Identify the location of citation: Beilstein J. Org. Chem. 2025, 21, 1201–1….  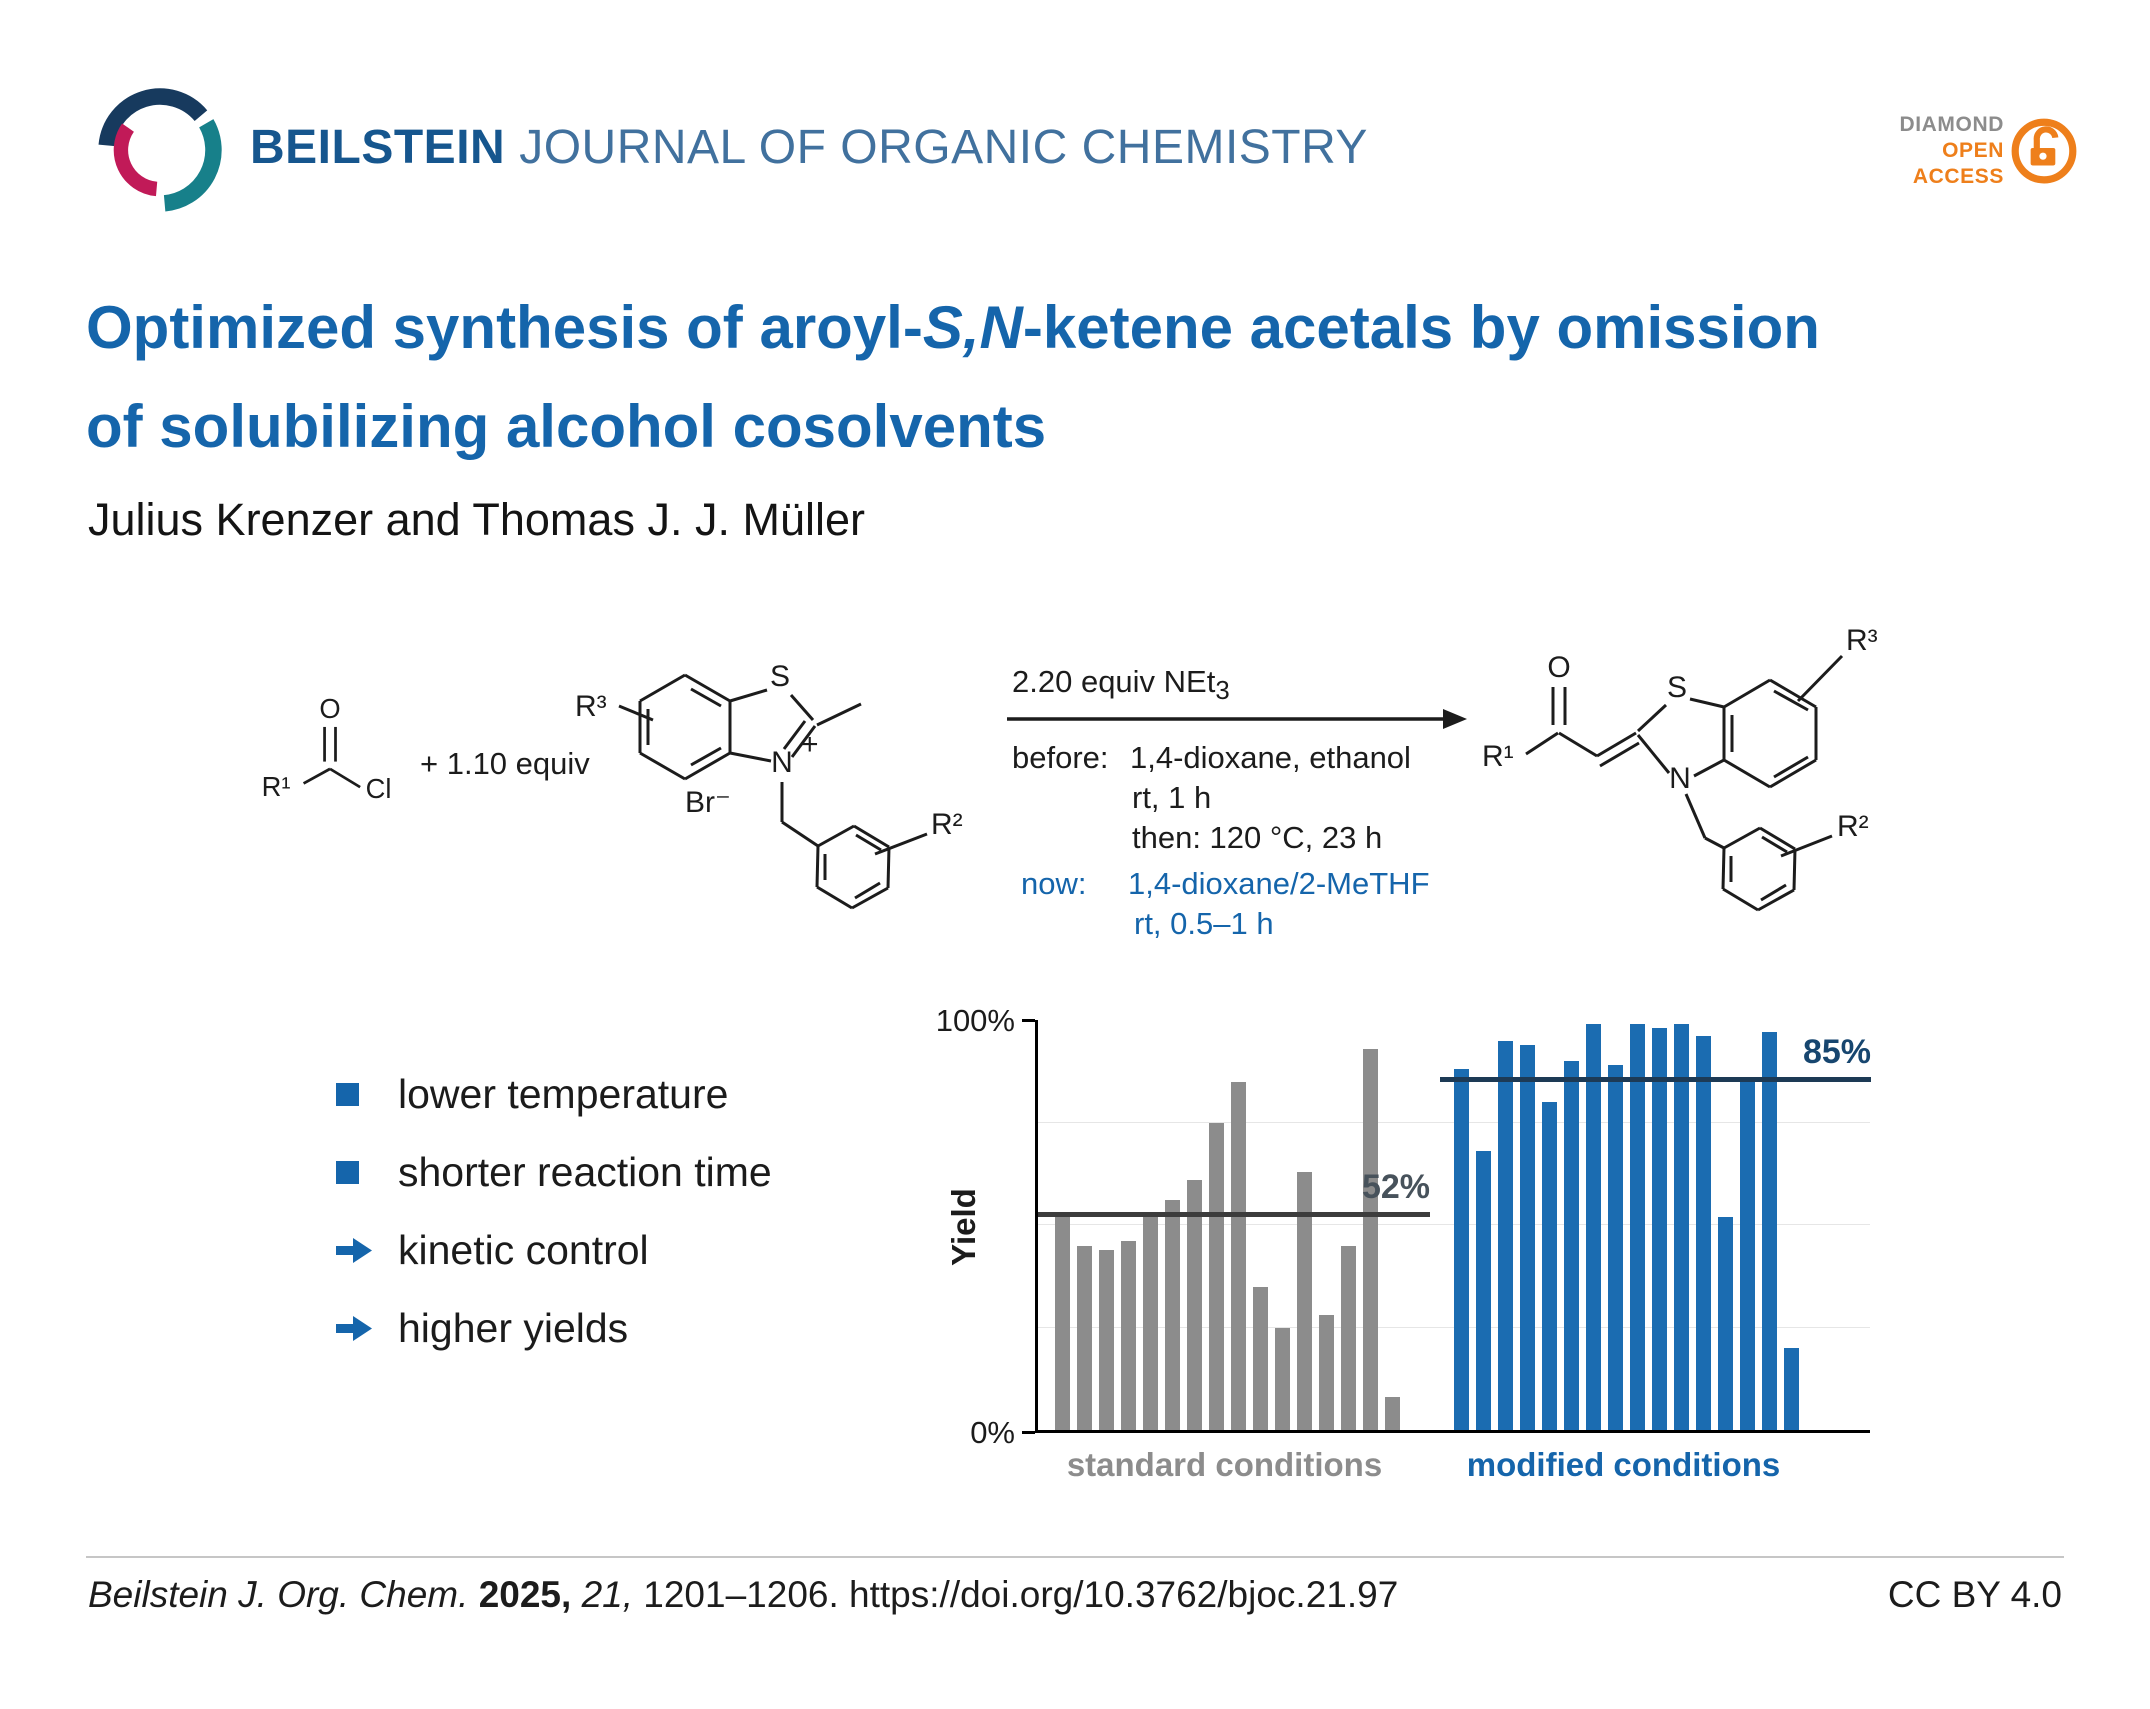
(743, 1594).